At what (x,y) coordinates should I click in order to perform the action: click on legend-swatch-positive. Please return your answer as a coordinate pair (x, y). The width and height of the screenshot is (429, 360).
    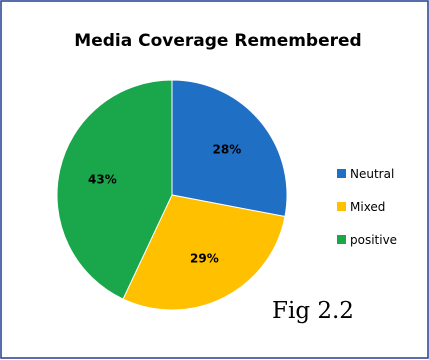
    Looking at the image, I should click on (341, 239).